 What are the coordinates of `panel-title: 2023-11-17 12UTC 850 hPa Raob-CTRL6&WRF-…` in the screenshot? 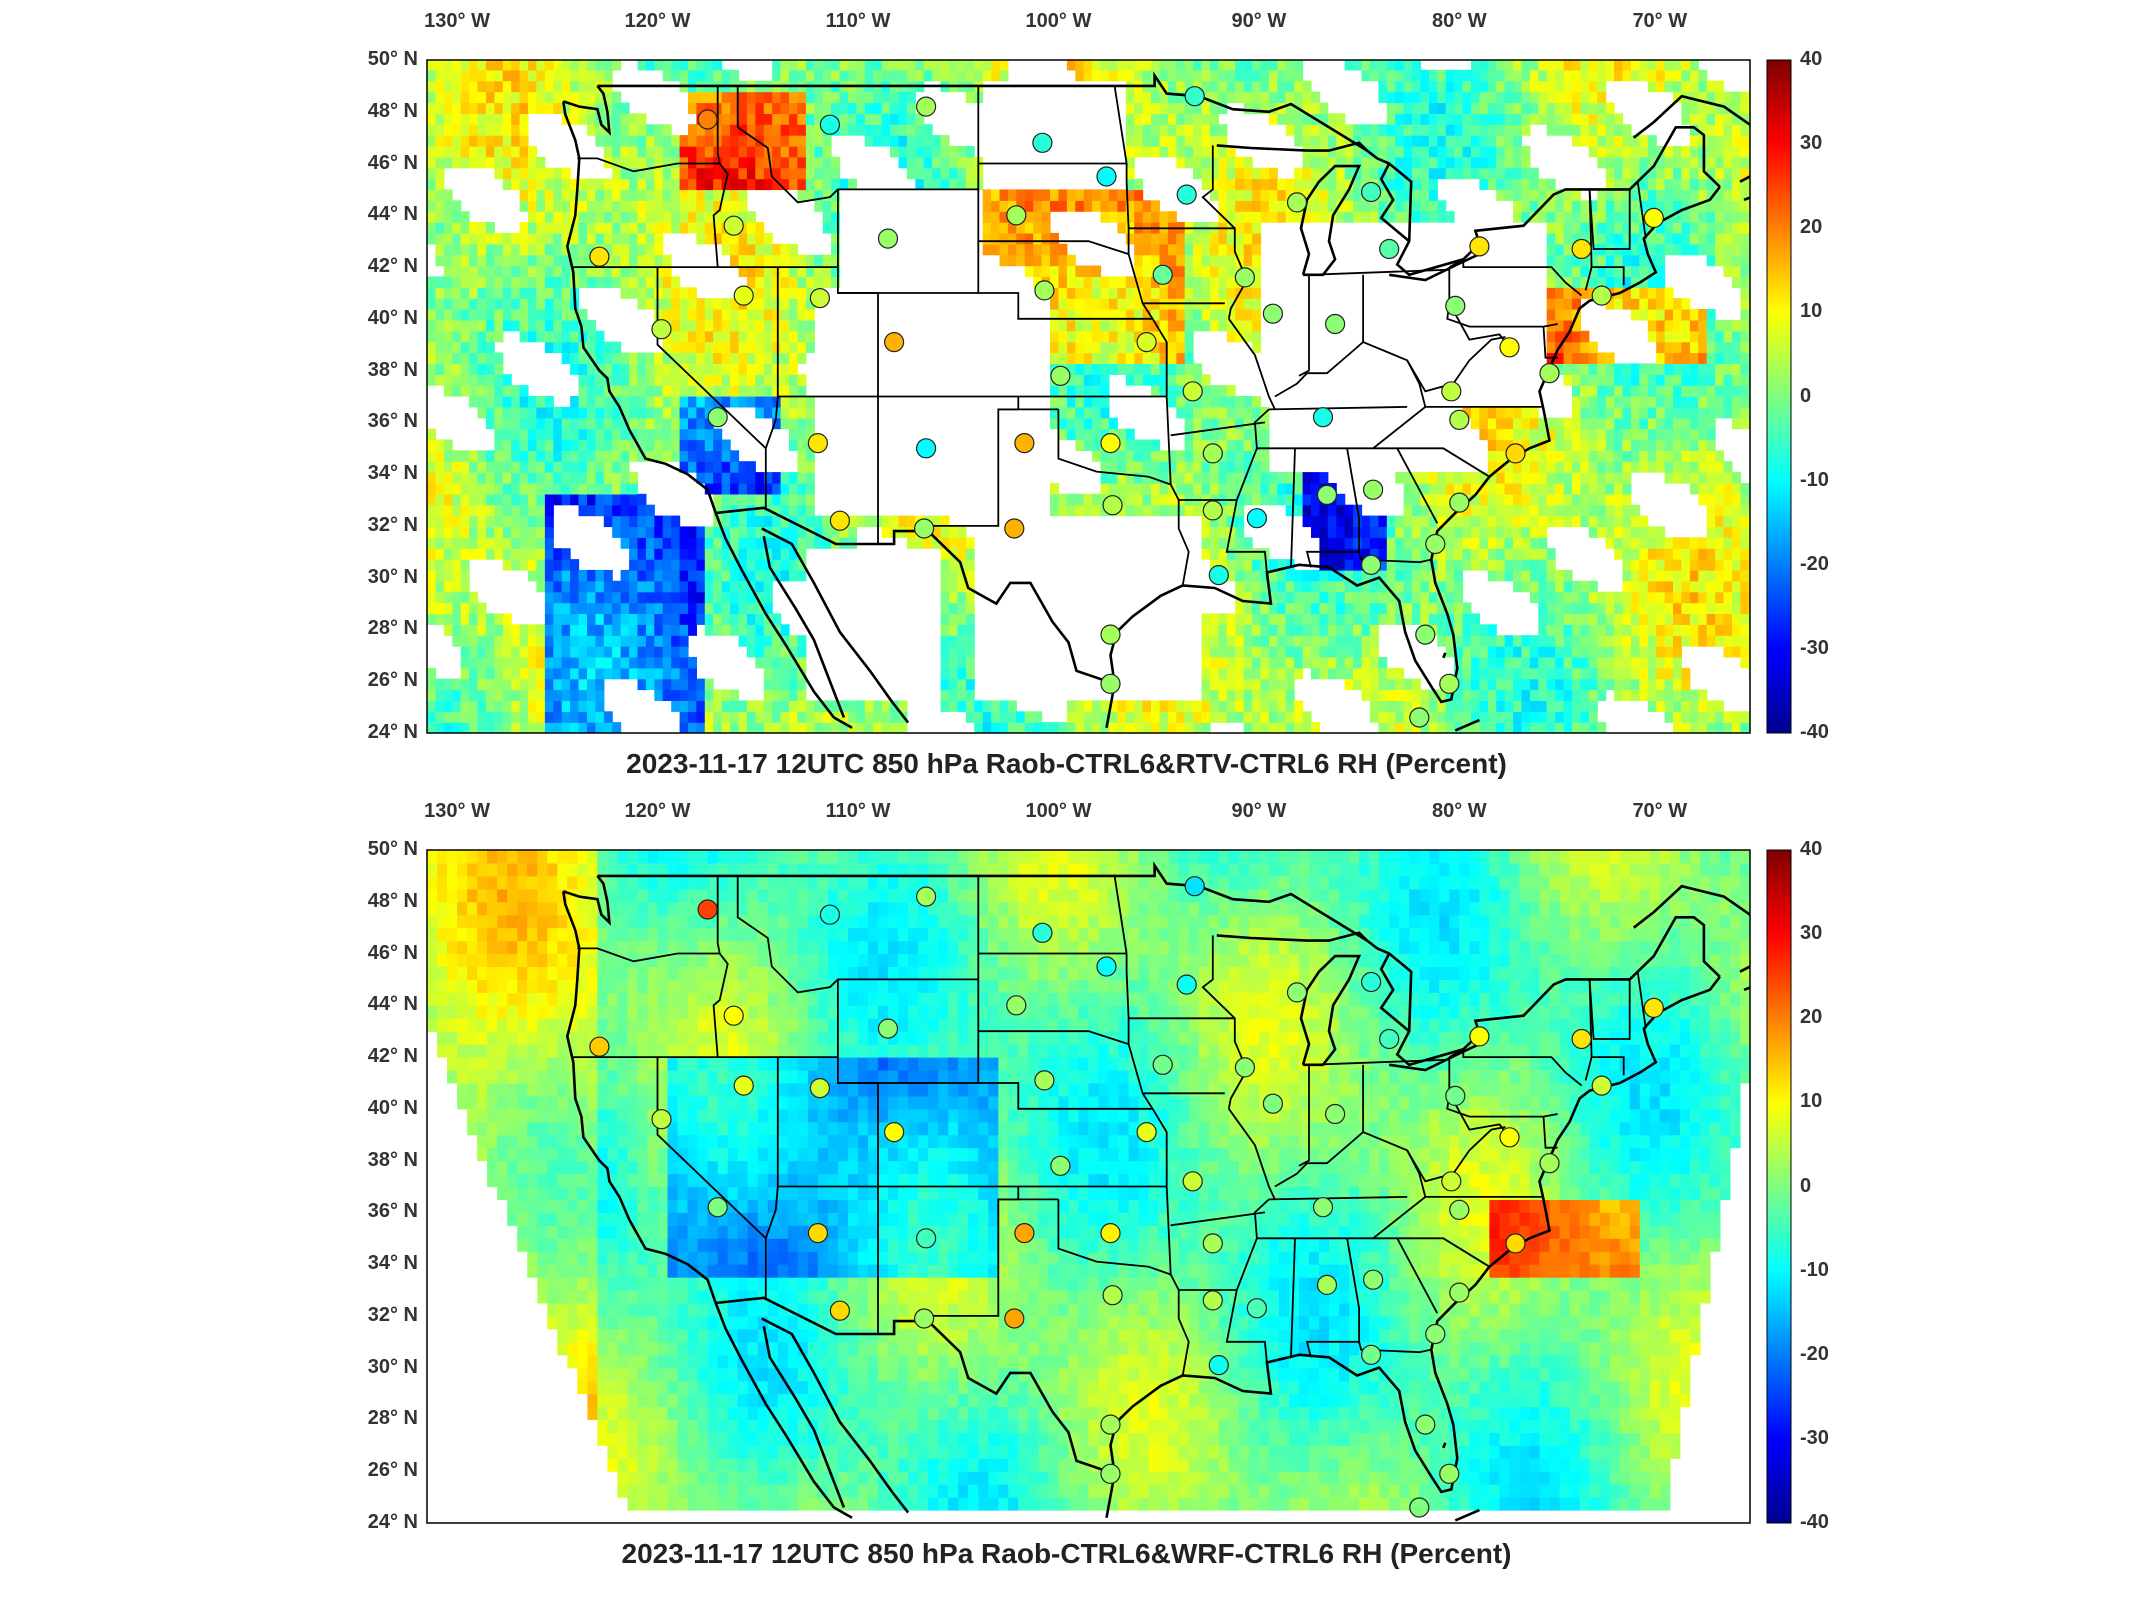 It's located at (1066, 1553).